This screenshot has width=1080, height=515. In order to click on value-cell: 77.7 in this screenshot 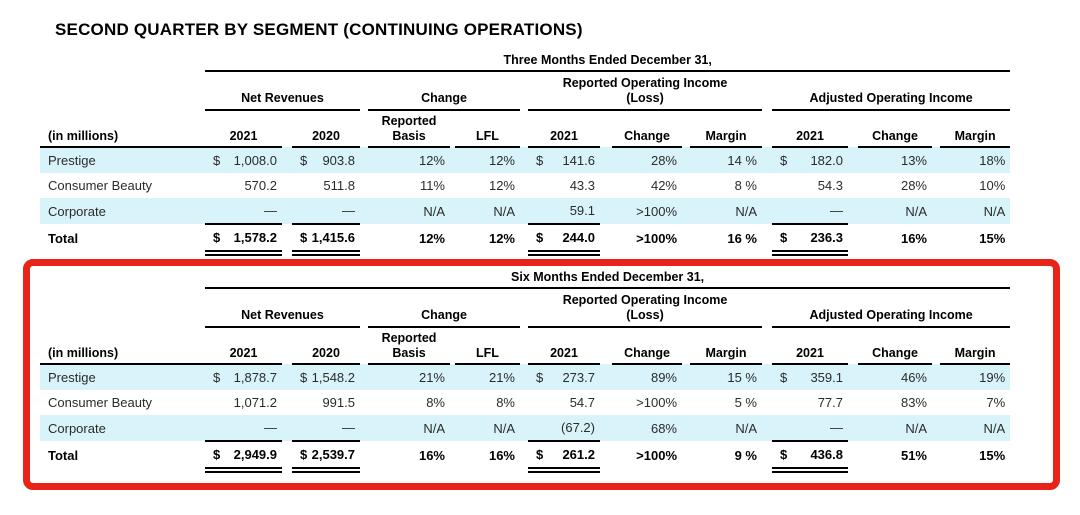, I will do `click(810, 402)`.